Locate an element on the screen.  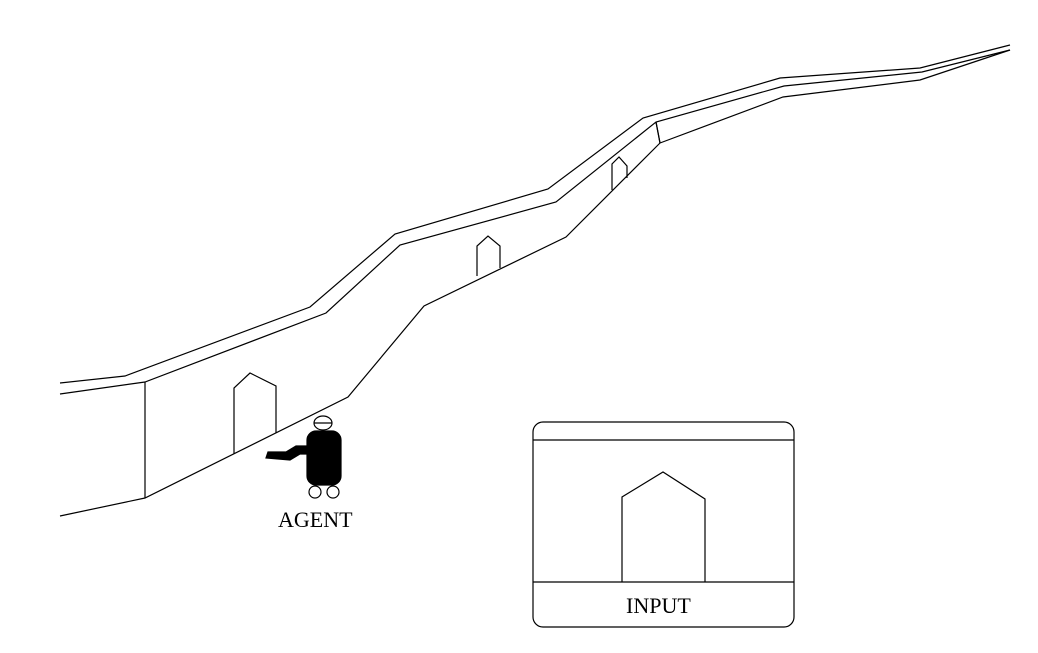
corridor-wall-top-edge is located at coordinates (833, 96).